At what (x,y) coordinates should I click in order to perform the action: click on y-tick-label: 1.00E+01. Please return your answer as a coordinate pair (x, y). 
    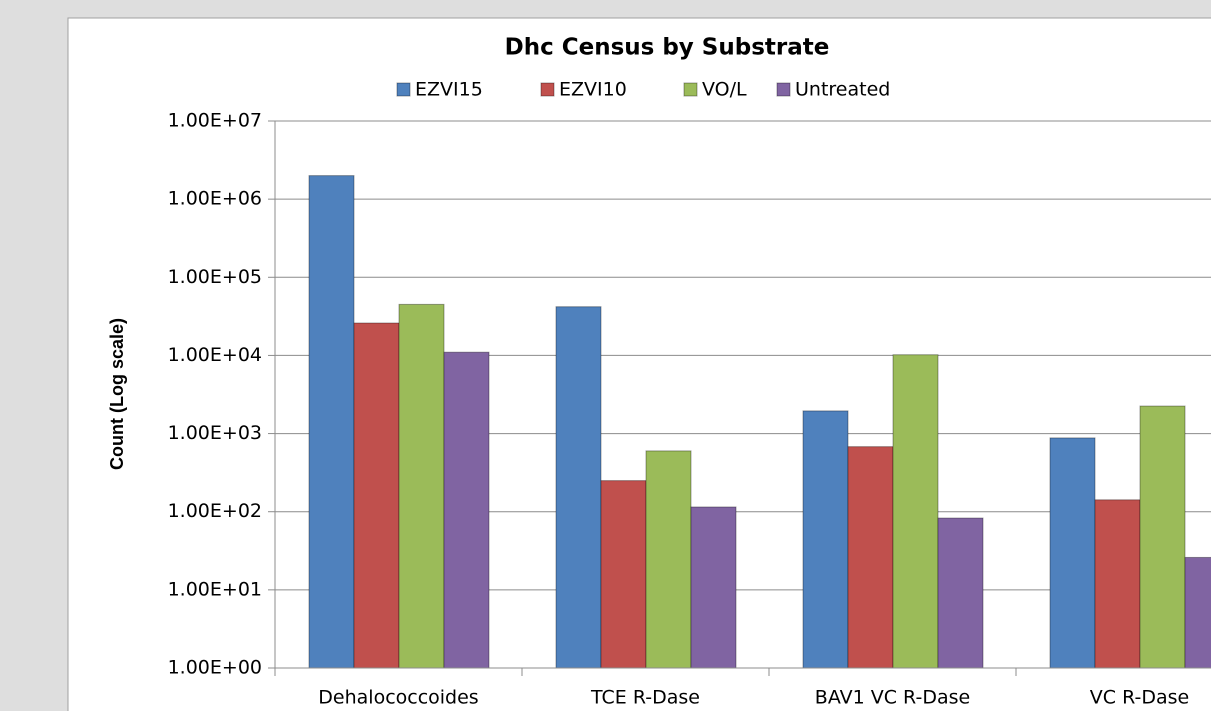
    Looking at the image, I should click on (215, 589).